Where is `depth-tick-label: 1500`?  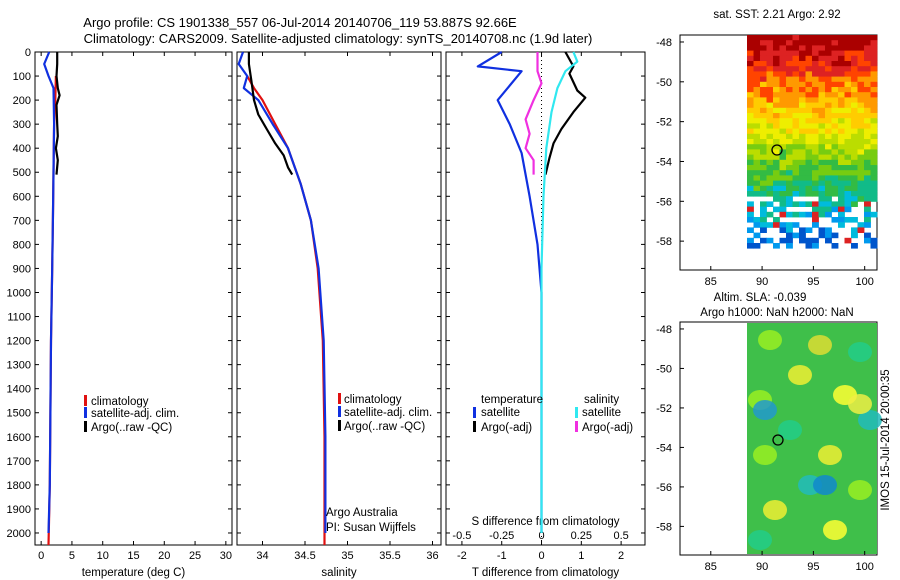 depth-tick-label: 1500 is located at coordinates (19, 414).